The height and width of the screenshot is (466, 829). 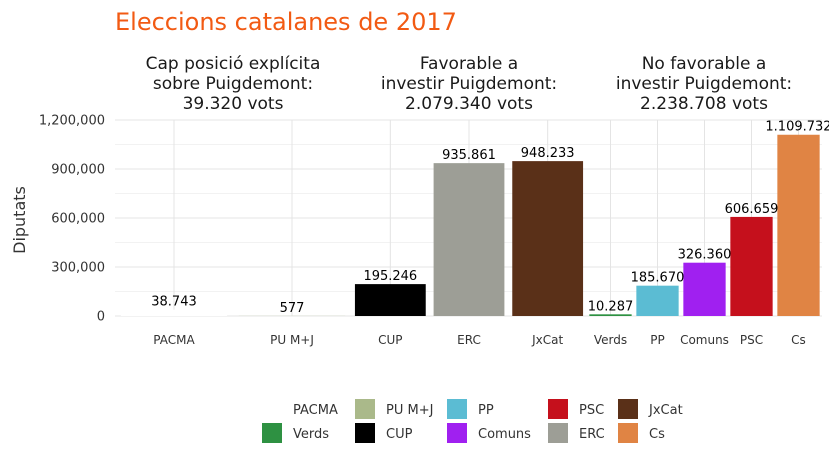 I want to click on value-label-erc: 935.861, so click(x=469, y=155).